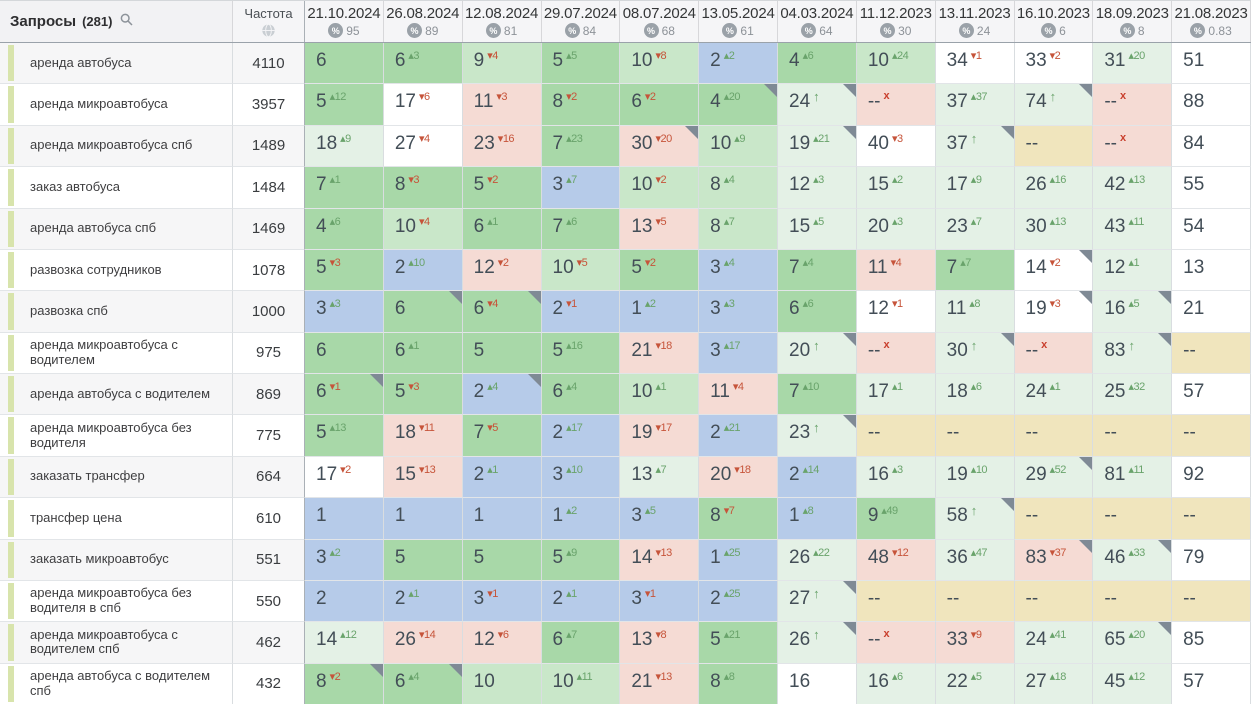  Describe the element at coordinates (116, 519) in the screenshot. I see `query-cell: трансфер цена` at that location.